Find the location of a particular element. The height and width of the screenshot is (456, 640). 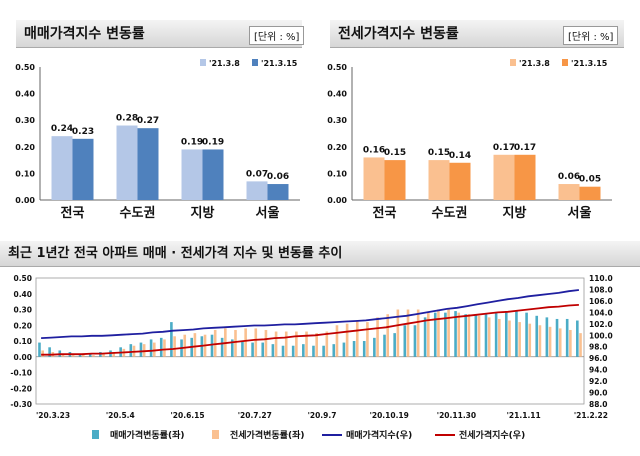

rent-chart-data-label: 0.06 is located at coordinates (569, 177).